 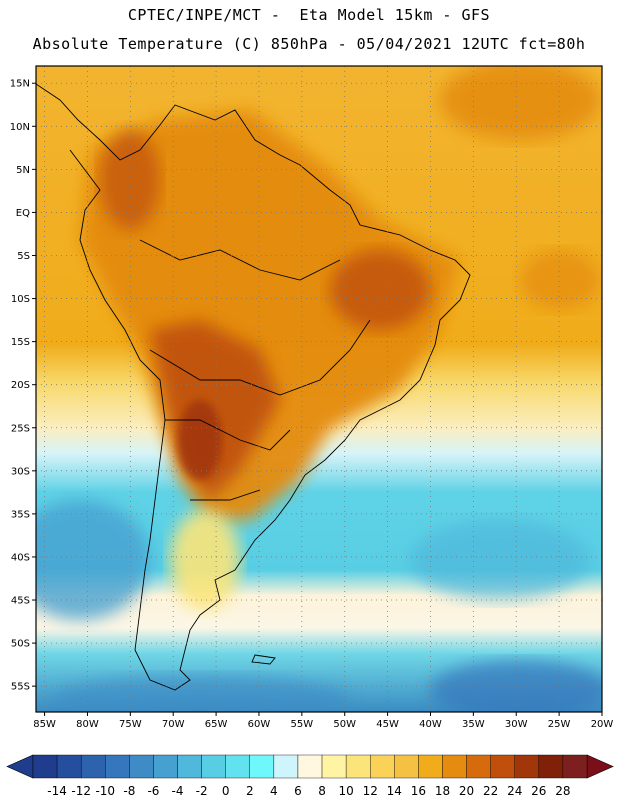 I want to click on colorbar-label: 2, so click(x=250, y=791).